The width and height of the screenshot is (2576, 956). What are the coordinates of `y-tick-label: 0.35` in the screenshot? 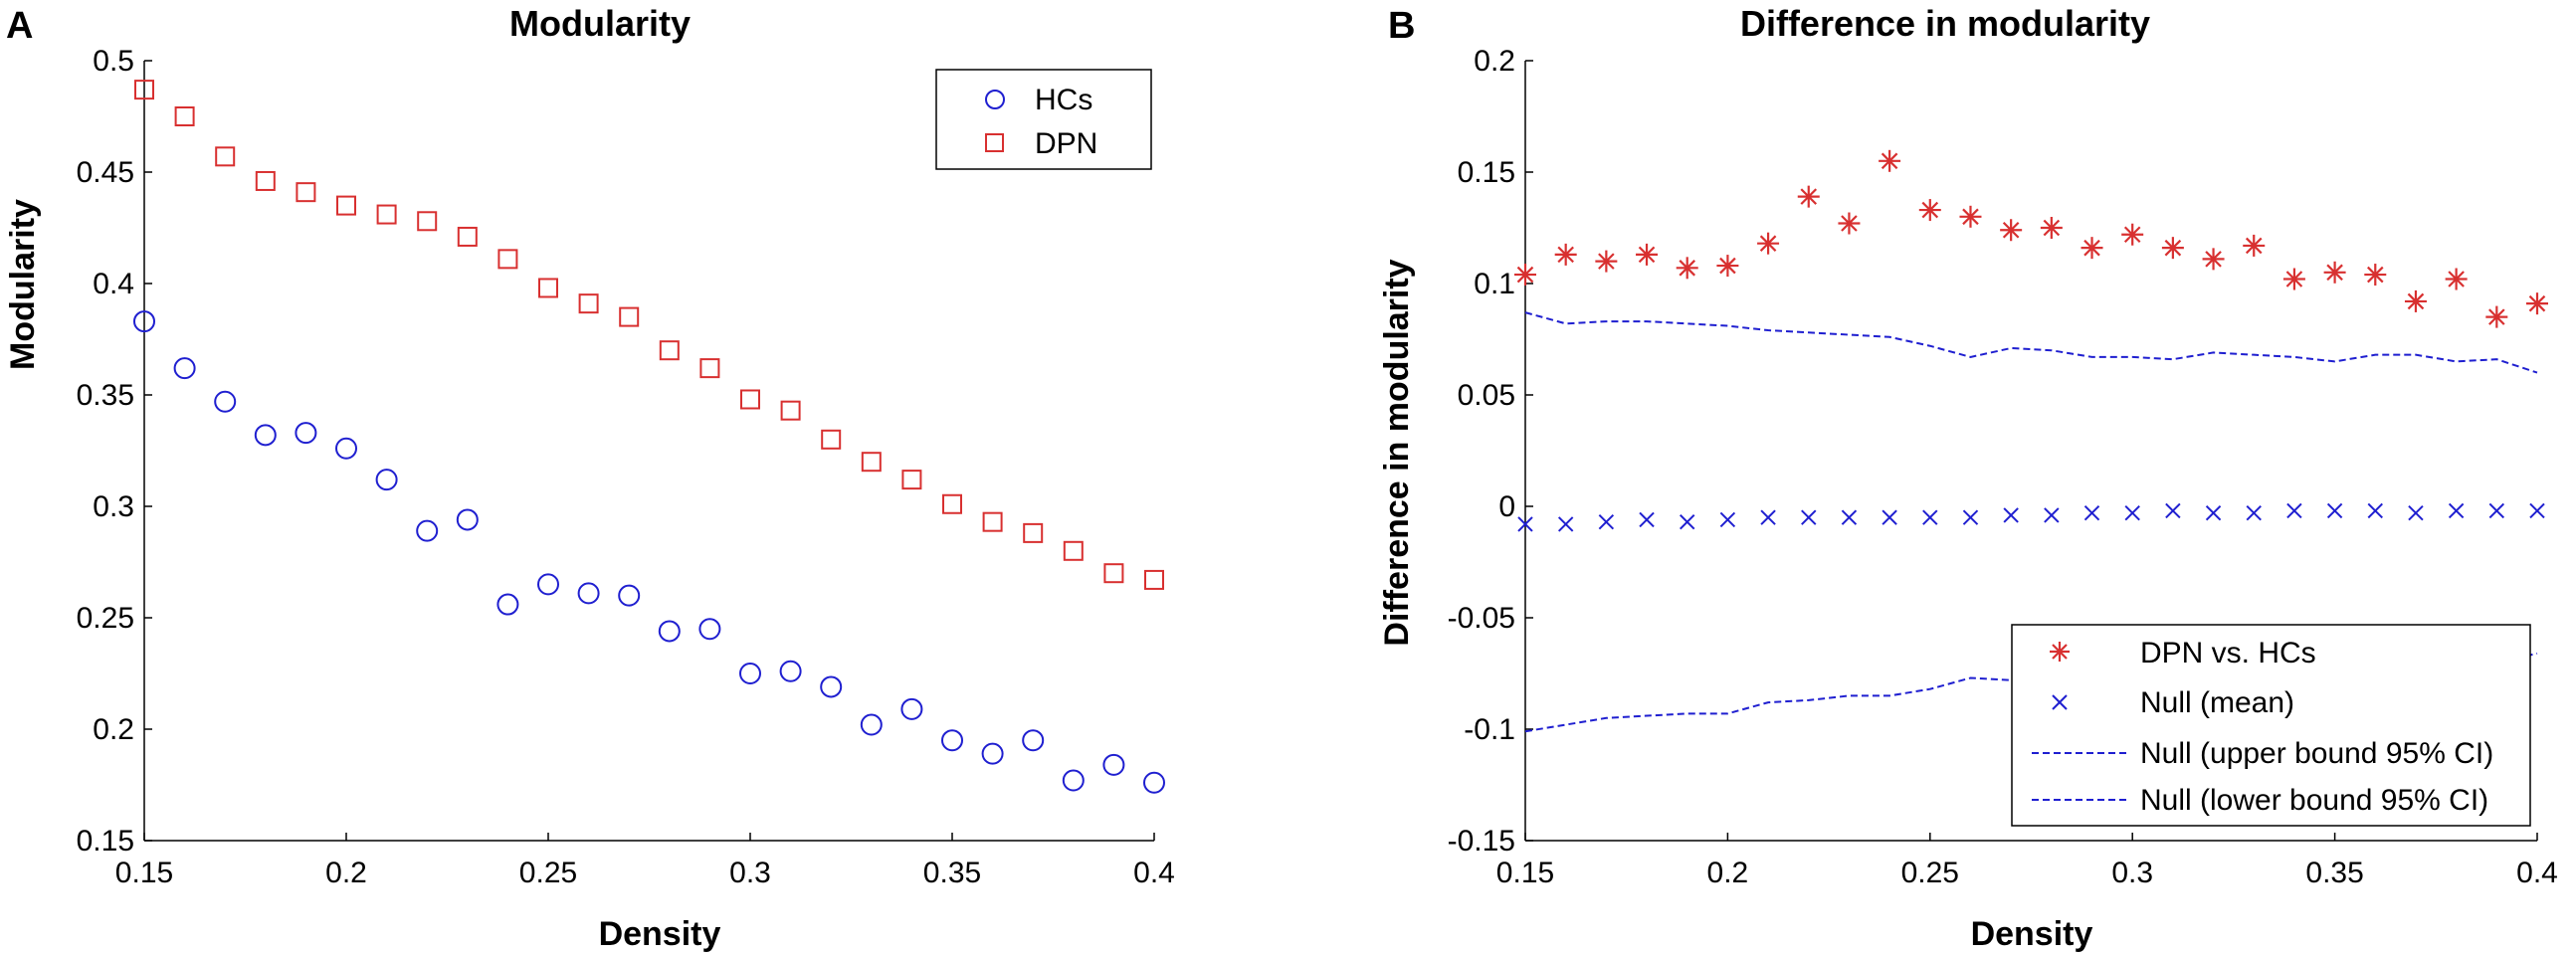 It's located at (105, 395).